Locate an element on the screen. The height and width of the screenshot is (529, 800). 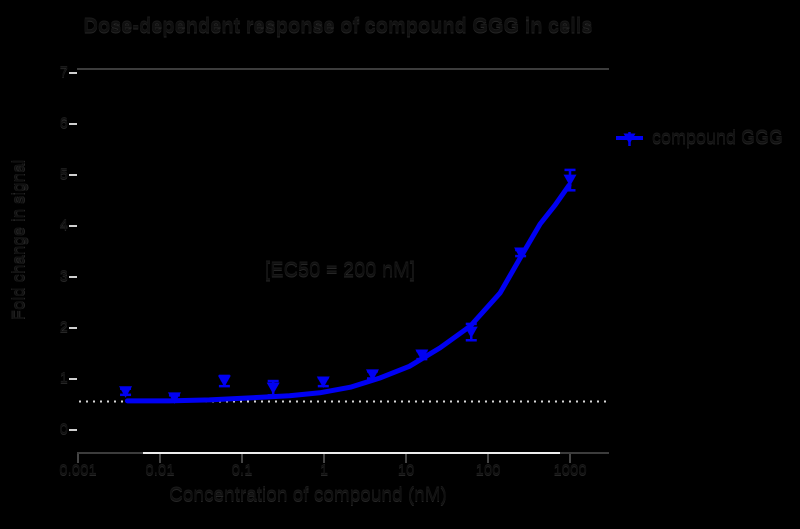
y-tick-label: 1 is located at coordinates (63, 378).